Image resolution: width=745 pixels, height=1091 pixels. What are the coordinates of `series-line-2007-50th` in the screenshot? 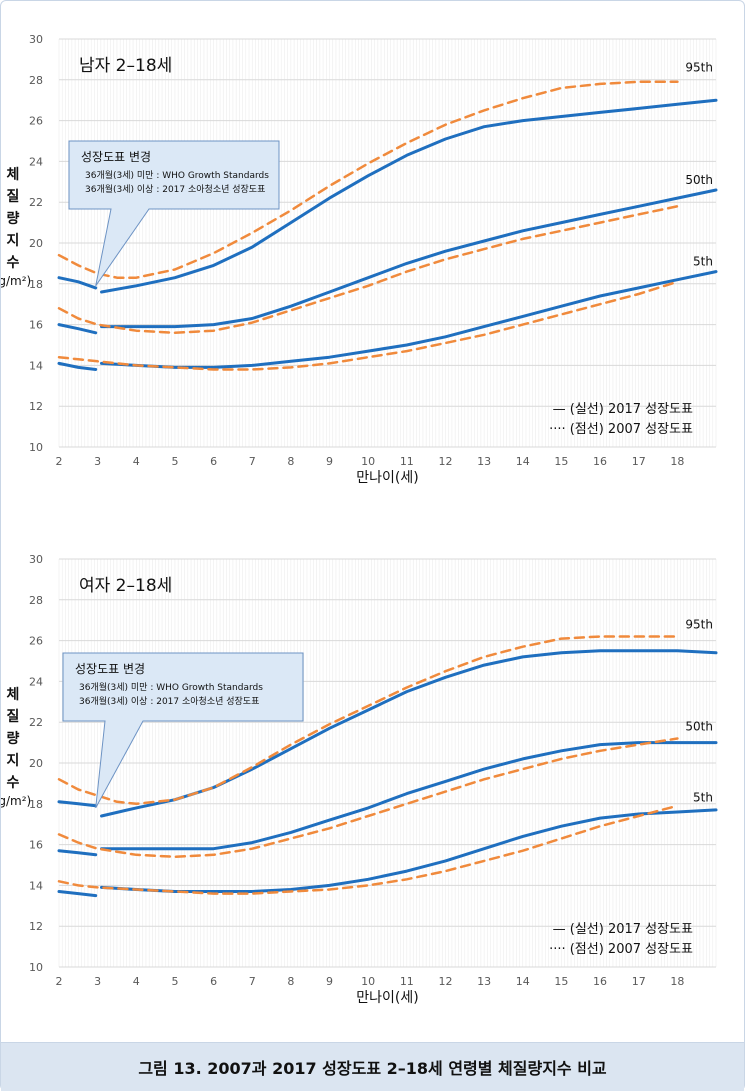 It's located at (368, 270).